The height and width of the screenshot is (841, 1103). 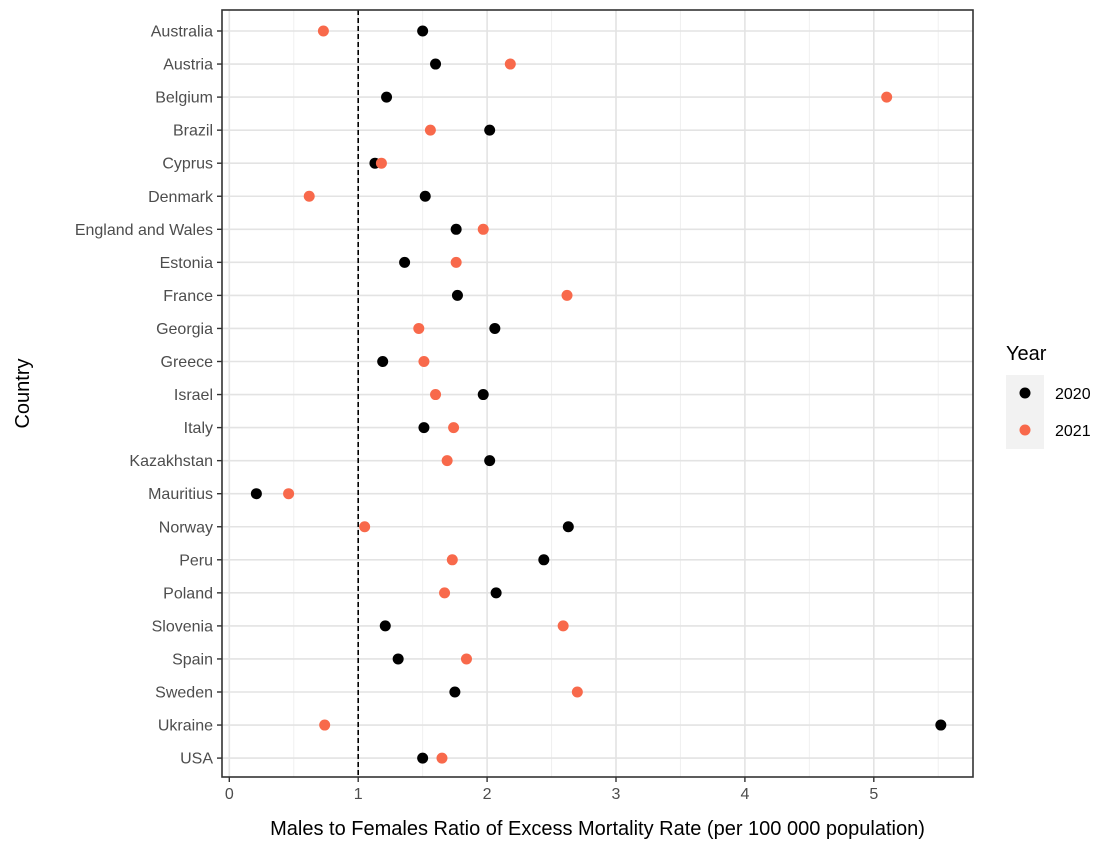 I want to click on point-2021-greece, so click(x=424, y=361).